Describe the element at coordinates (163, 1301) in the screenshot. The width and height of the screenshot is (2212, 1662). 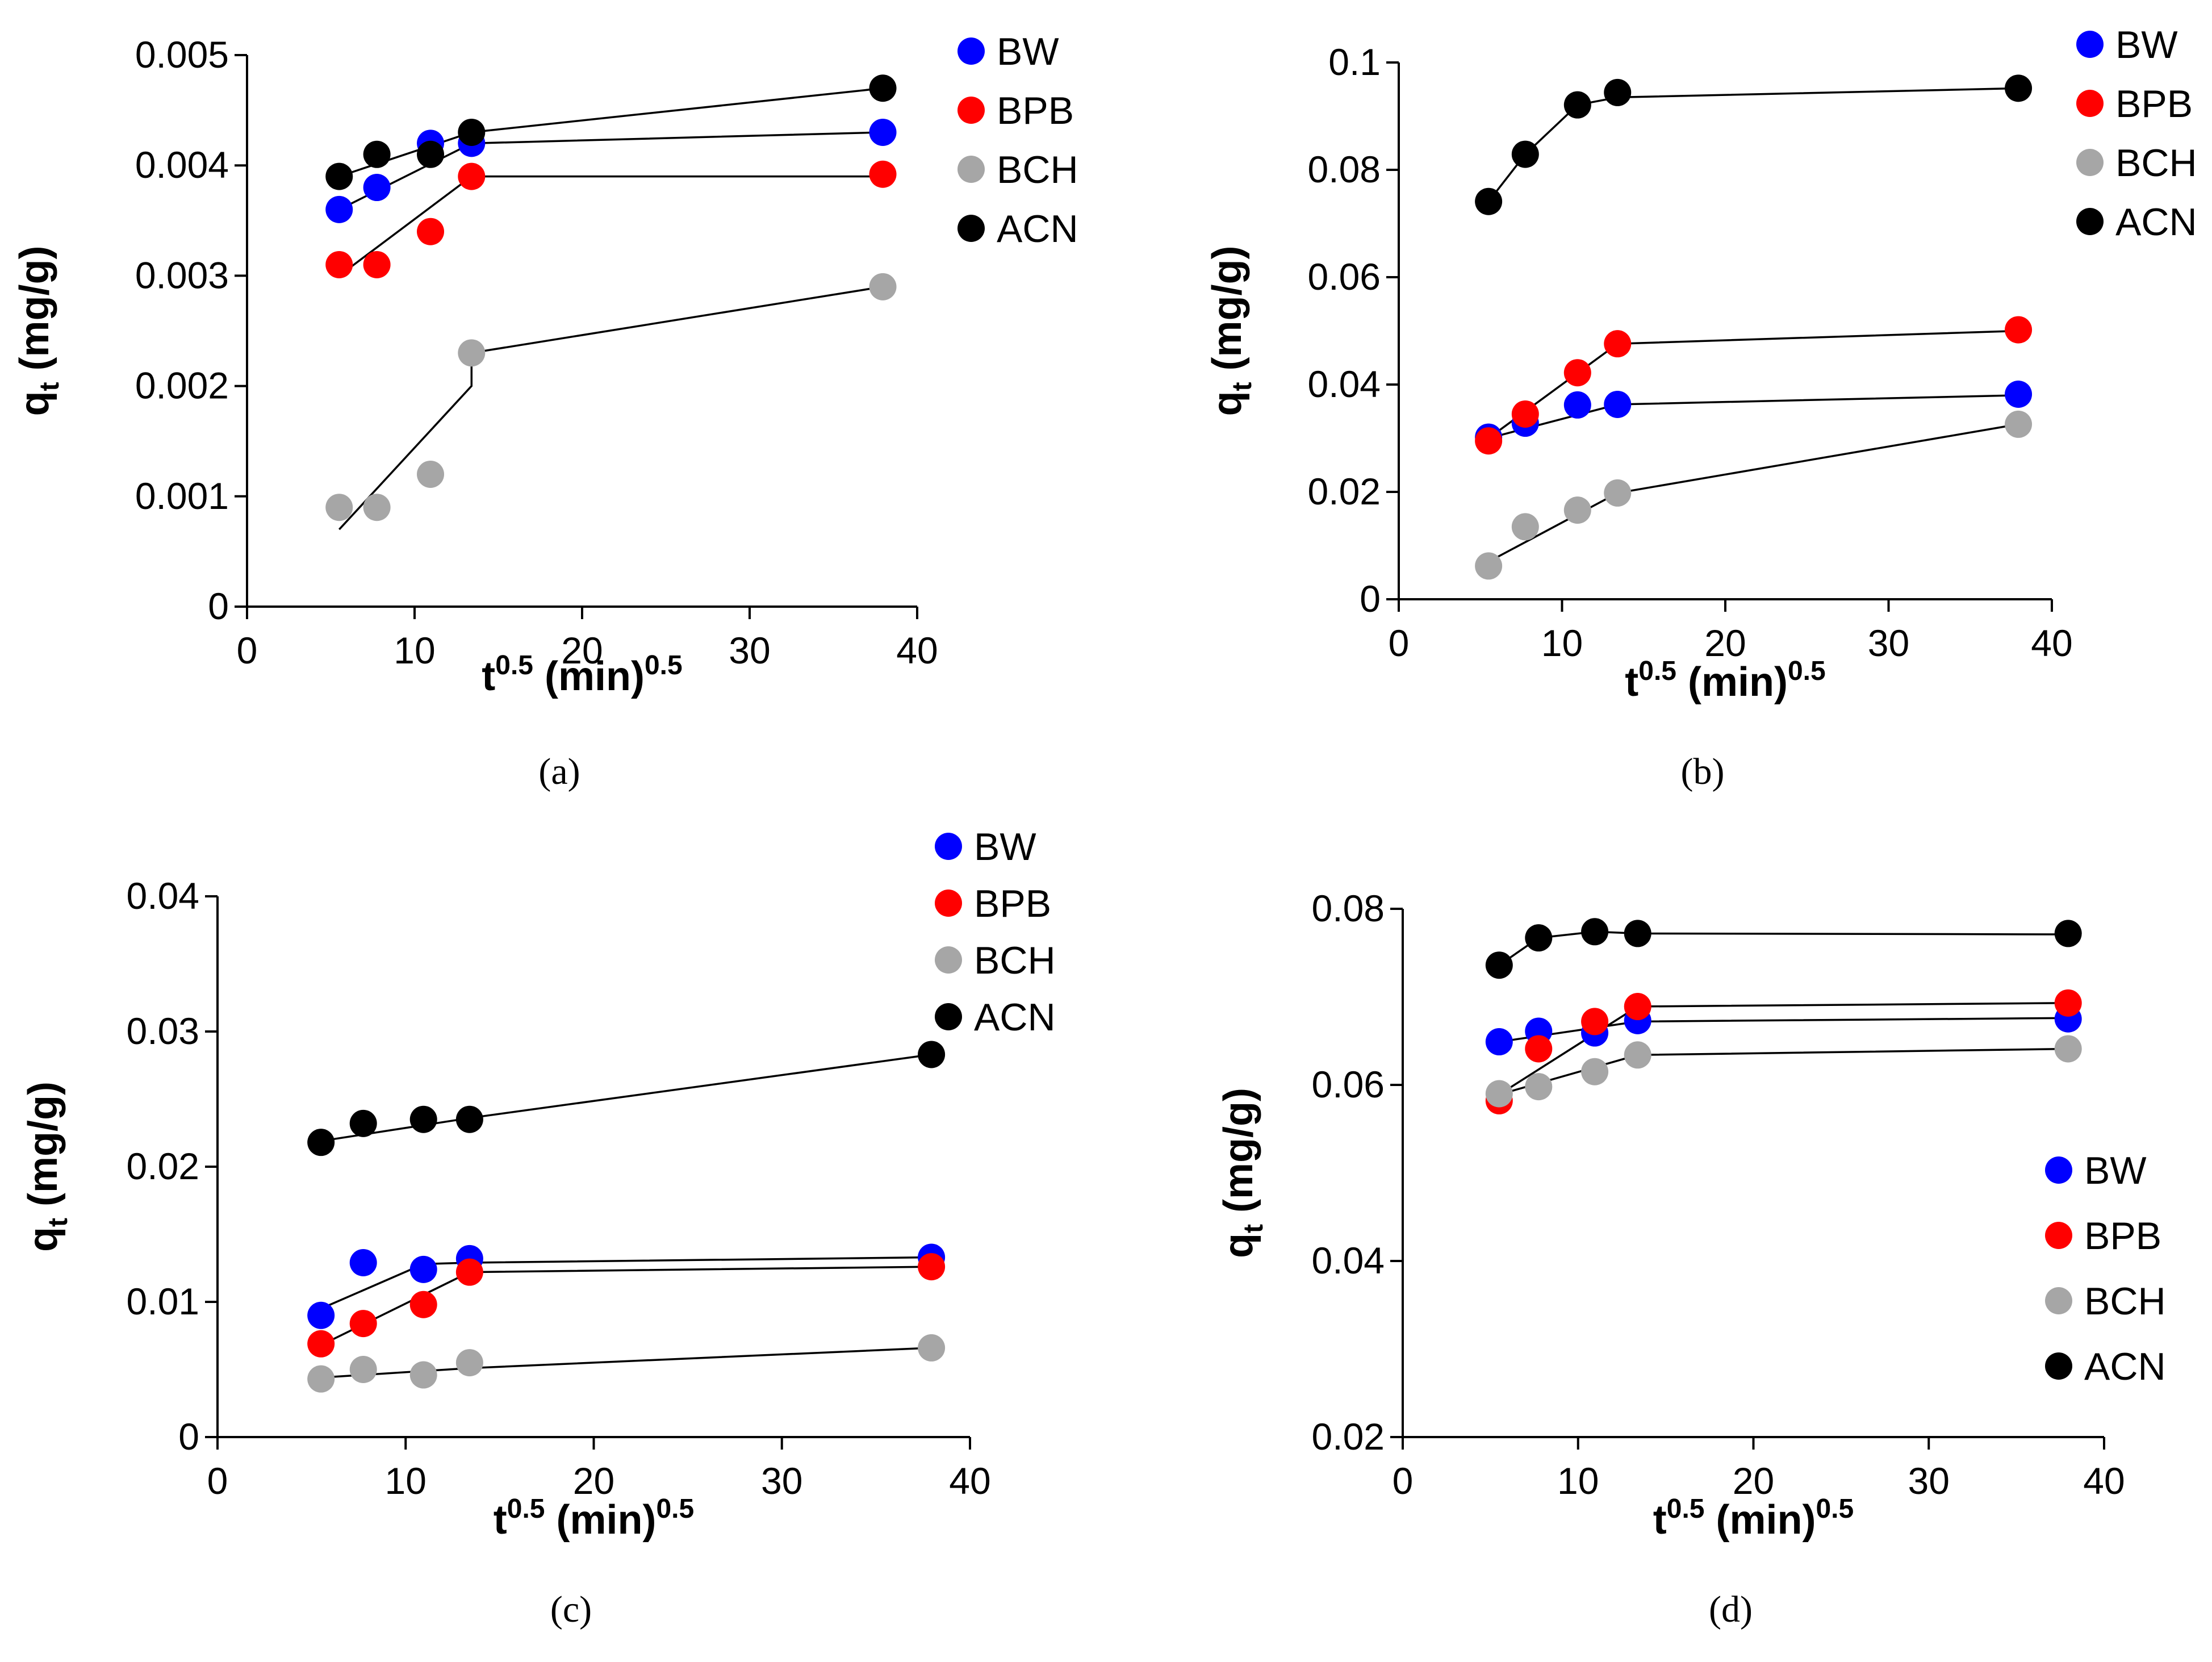
I see `y-tick-label: 0.01` at that location.